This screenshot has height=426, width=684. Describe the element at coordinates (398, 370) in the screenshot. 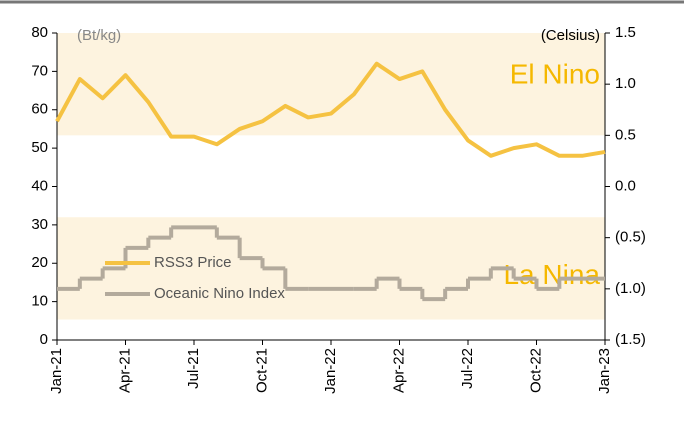

I see `x-tick-label: Apr-22` at that location.